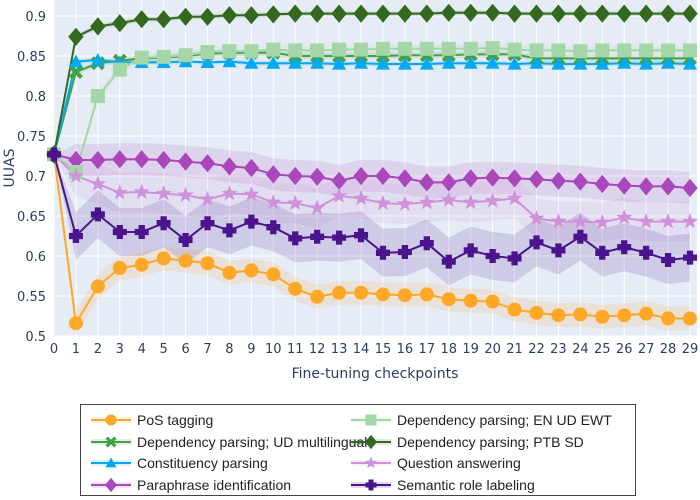 The image size is (700, 500). I want to click on x-tick-label: 28, so click(668, 349).